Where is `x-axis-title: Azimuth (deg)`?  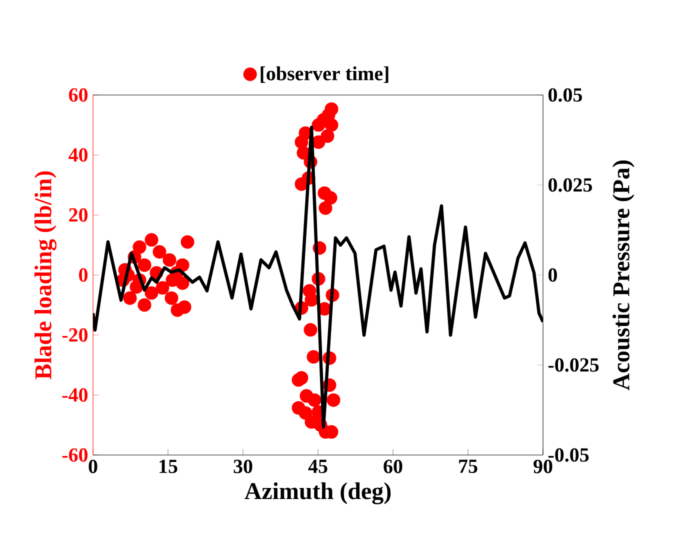 x-axis-title: Azimuth (deg) is located at coordinates (317, 493).